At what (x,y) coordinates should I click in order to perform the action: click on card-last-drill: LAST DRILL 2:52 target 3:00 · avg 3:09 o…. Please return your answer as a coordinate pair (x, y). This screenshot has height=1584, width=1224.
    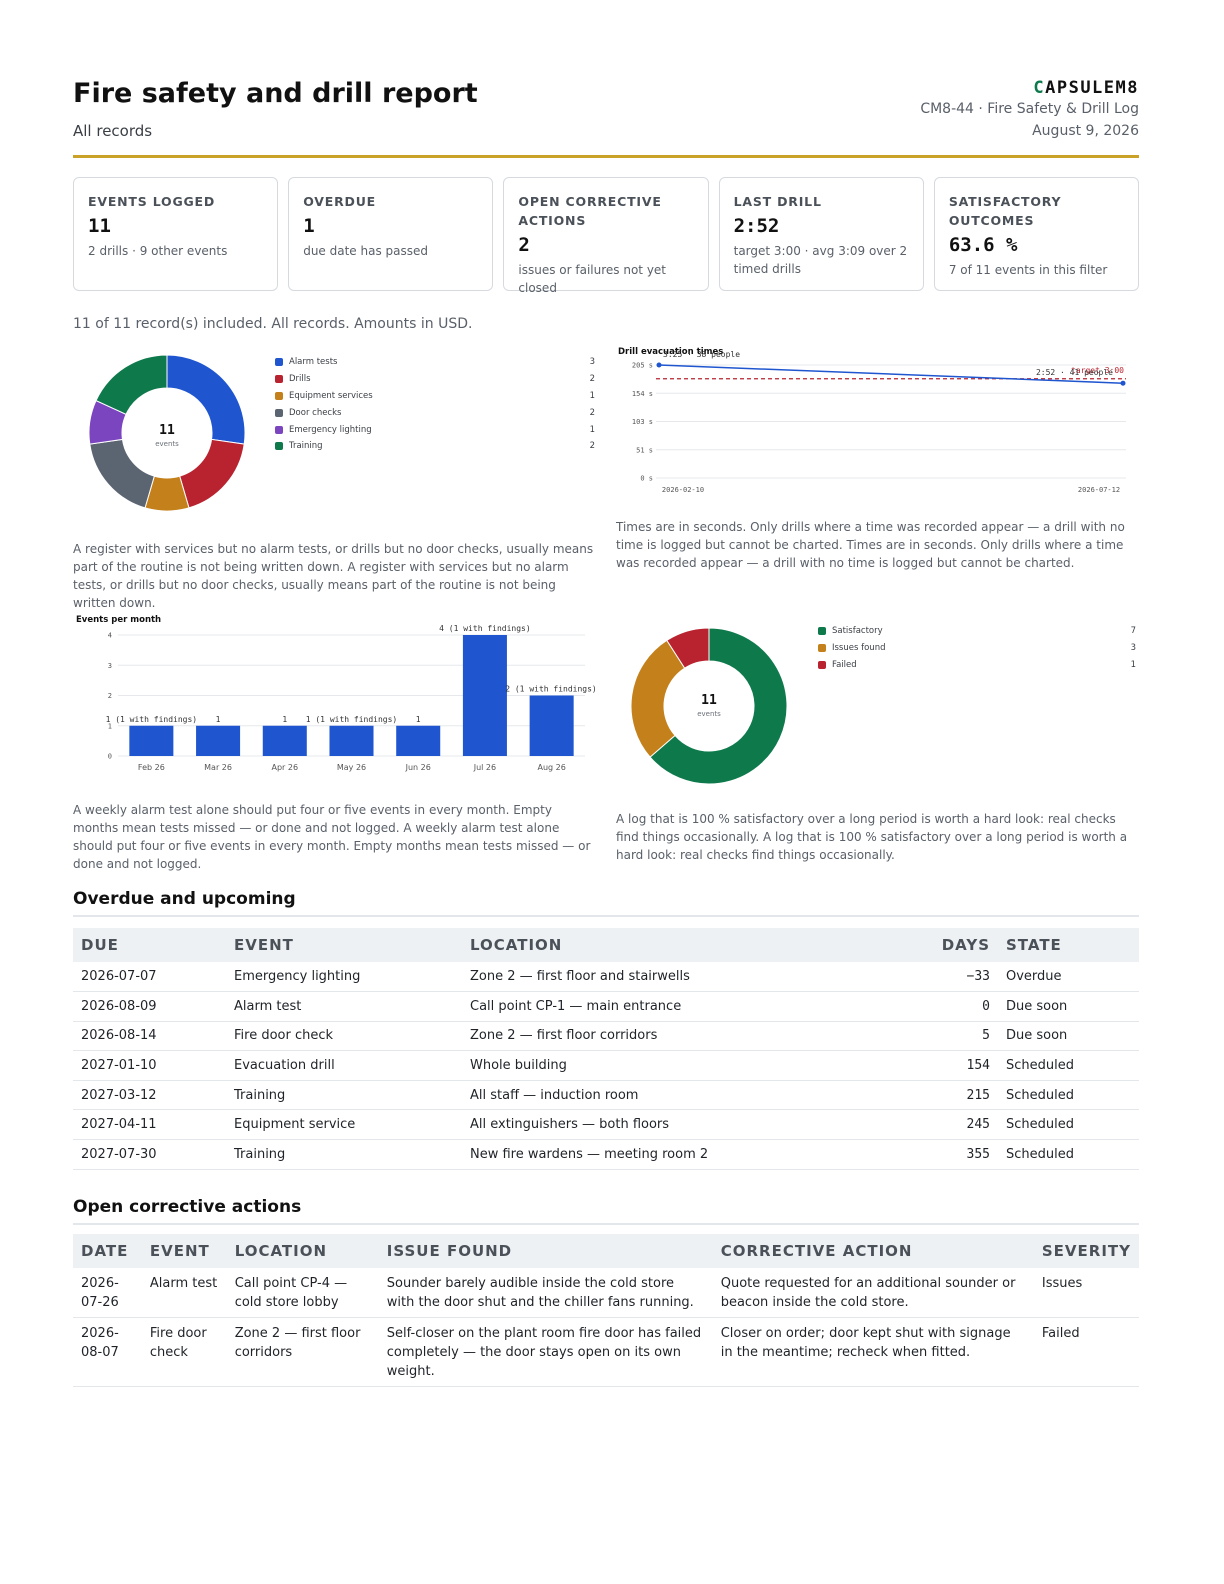
    Looking at the image, I should click on (821, 234).